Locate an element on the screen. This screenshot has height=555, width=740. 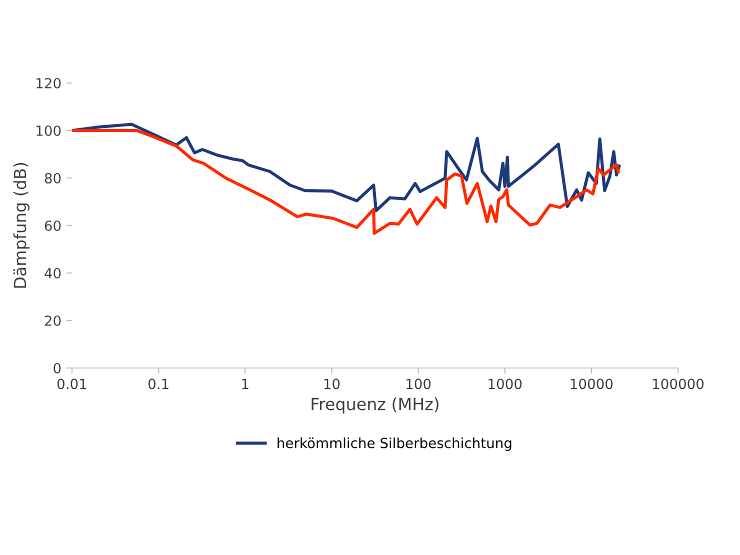
x-tick-label: 10000 is located at coordinates (591, 384).